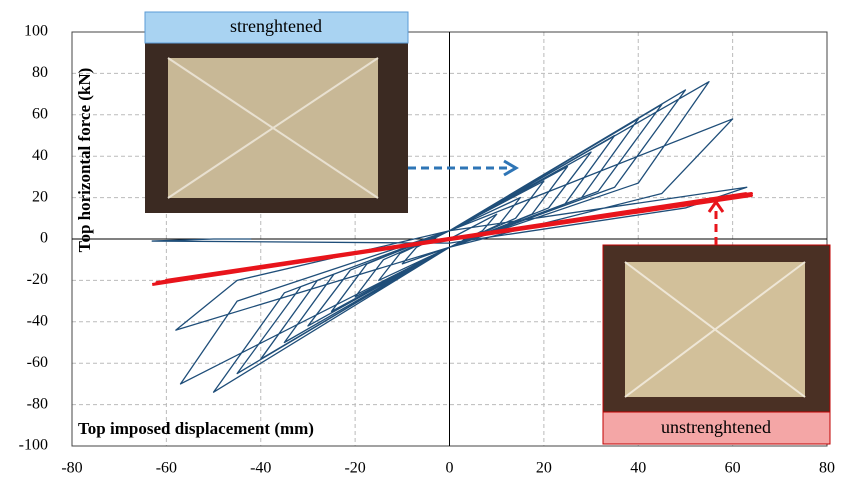 This screenshot has width=845, height=486. I want to click on y-tick-label: 60, so click(40, 113).